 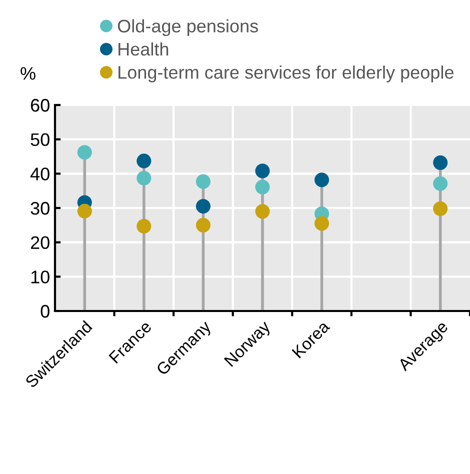 What do you see at coordinates (40, 243) in the screenshot?
I see `y-tick-label: 20` at bounding box center [40, 243].